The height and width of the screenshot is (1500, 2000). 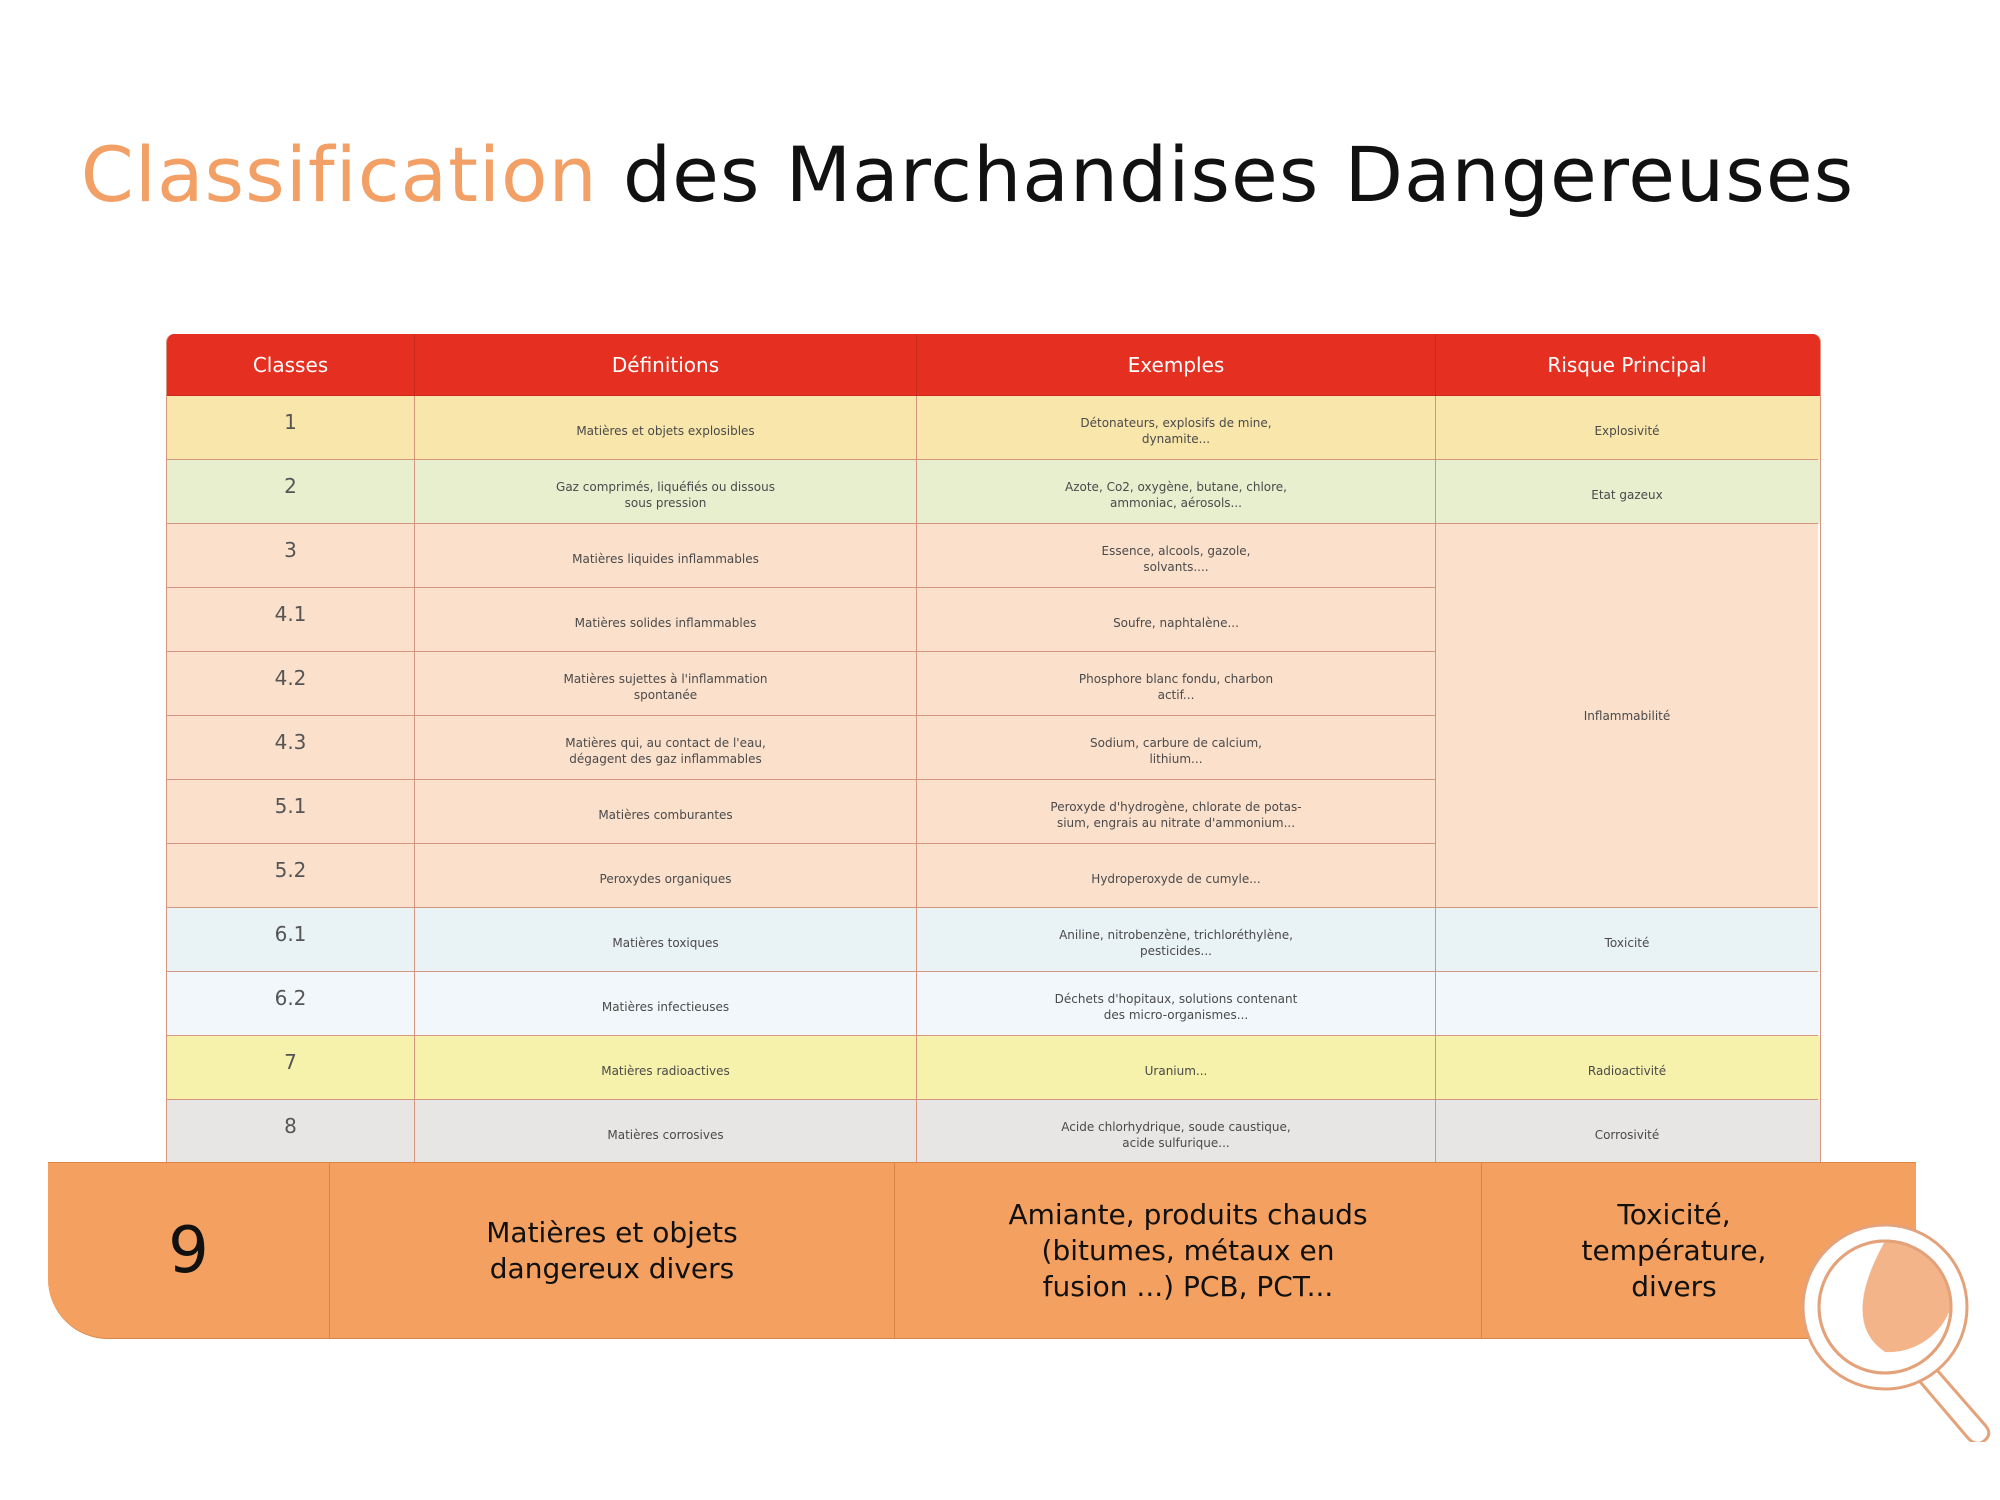 What do you see at coordinates (666, 428) in the screenshot?
I see `class-definition: Matières et objets explosibles` at bounding box center [666, 428].